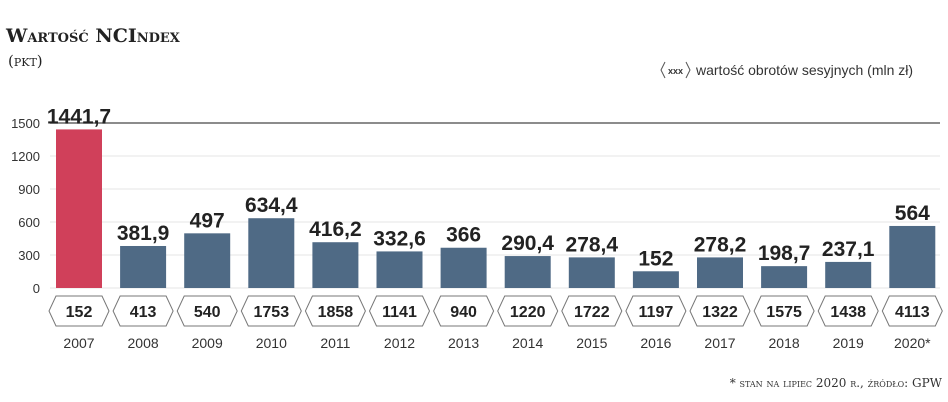 This screenshot has height=402, width=948. What do you see at coordinates (912, 343) in the screenshot?
I see `x-tick-label: 2020*` at bounding box center [912, 343].